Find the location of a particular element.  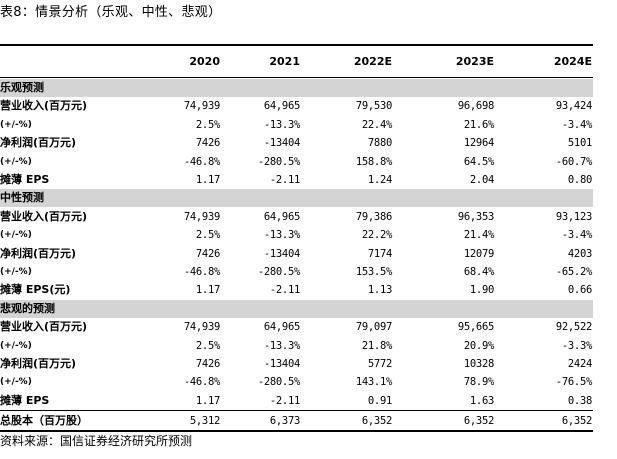

table-cell: 93,123 is located at coordinates (573, 216).